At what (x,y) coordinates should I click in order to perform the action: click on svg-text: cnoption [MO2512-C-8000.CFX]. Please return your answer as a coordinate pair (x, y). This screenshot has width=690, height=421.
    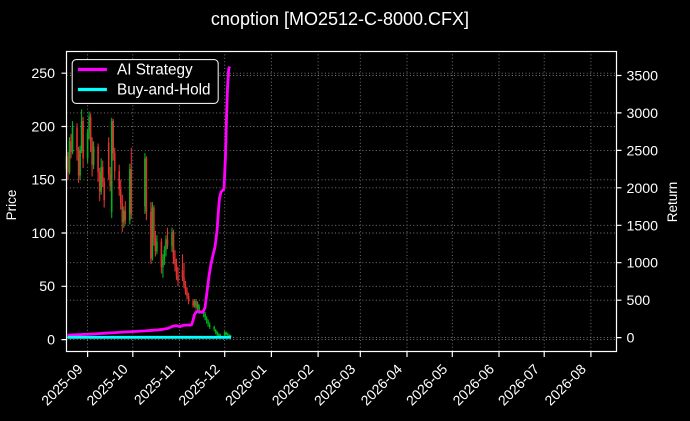
    Looking at the image, I should click on (340, 19).